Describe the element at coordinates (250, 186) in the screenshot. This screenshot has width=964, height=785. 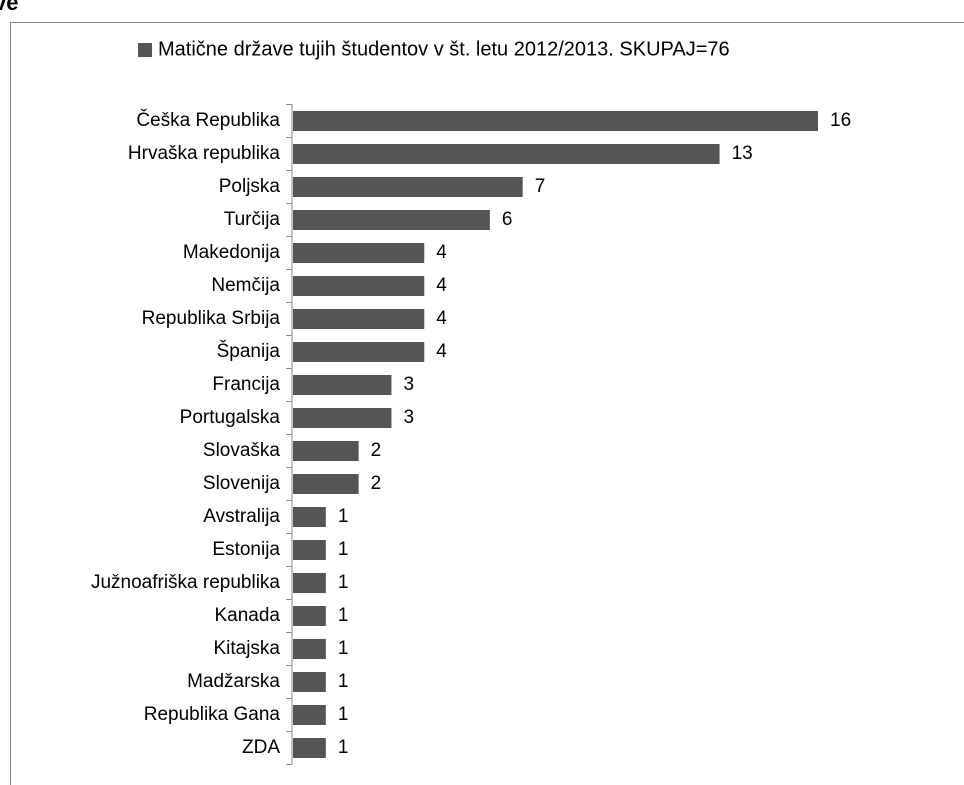
I see `category-label: Poljska` at that location.